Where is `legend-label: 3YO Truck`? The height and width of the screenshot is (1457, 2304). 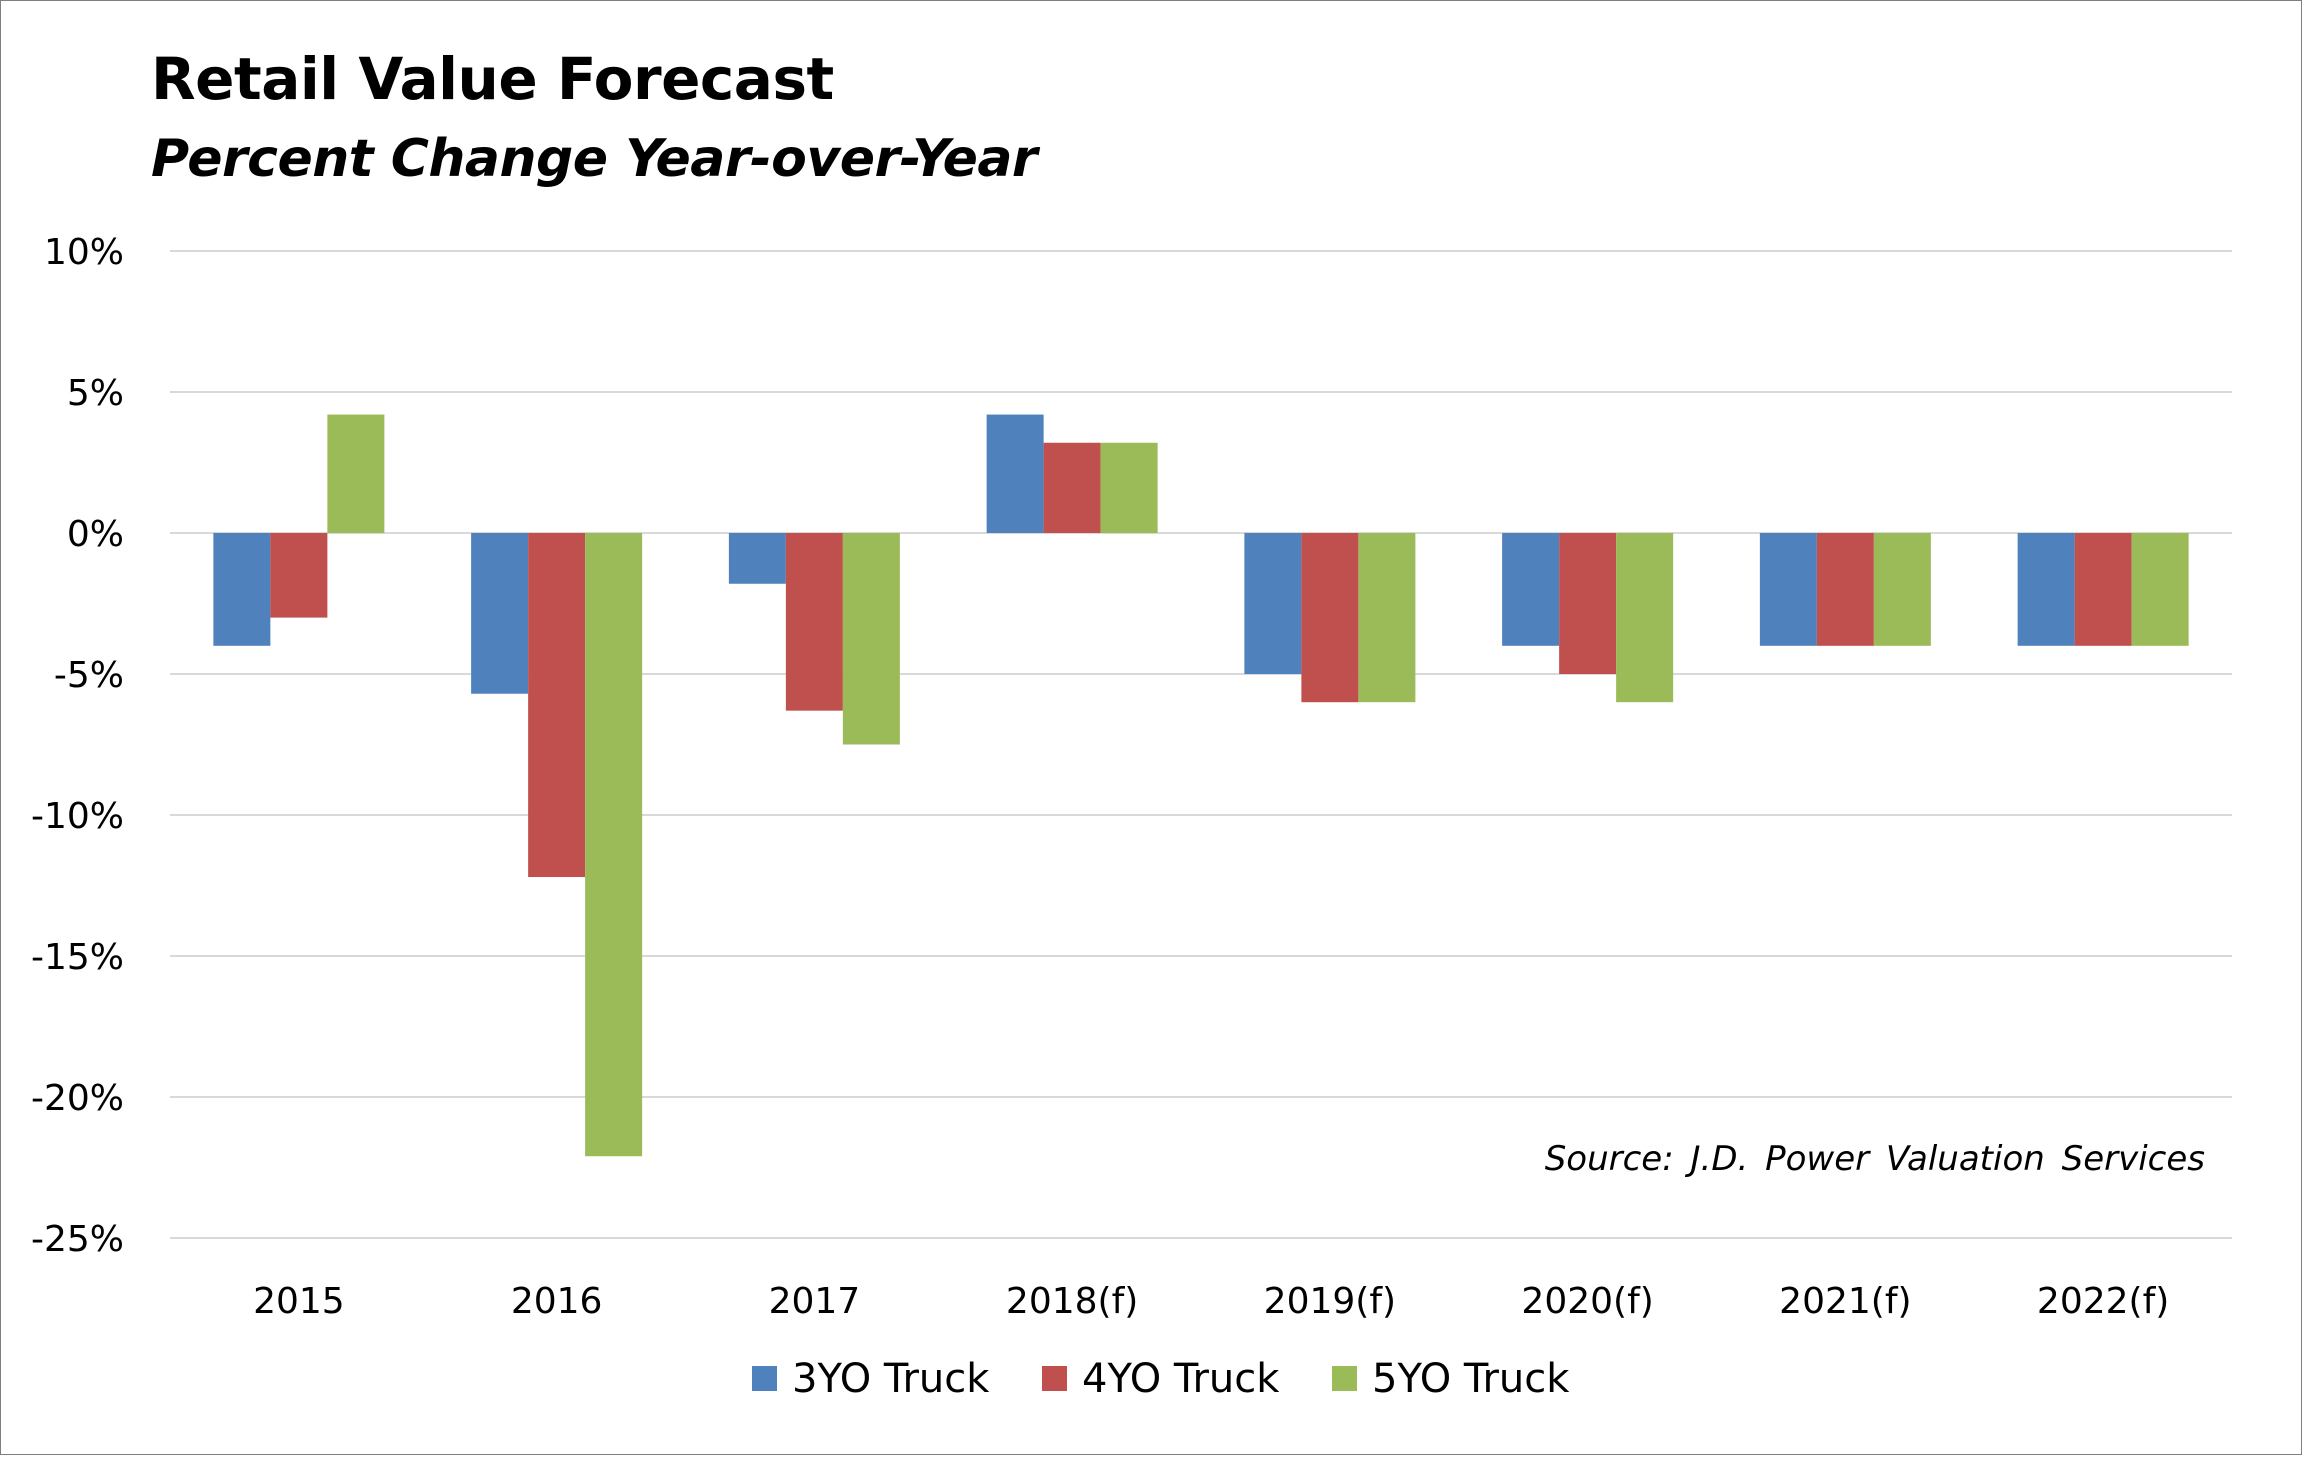
legend-label: 3YO Truck is located at coordinates (891, 1379).